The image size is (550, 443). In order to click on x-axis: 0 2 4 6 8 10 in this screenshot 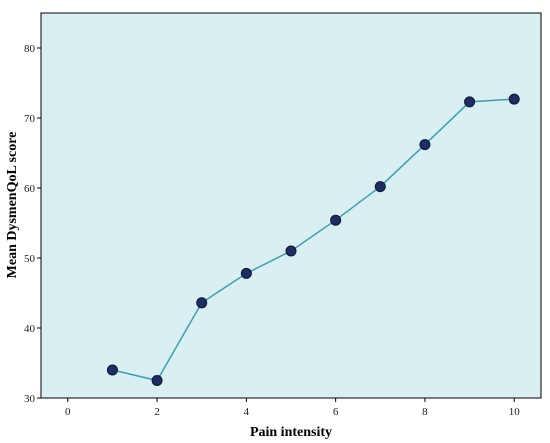, I will do `click(292, 408)`.